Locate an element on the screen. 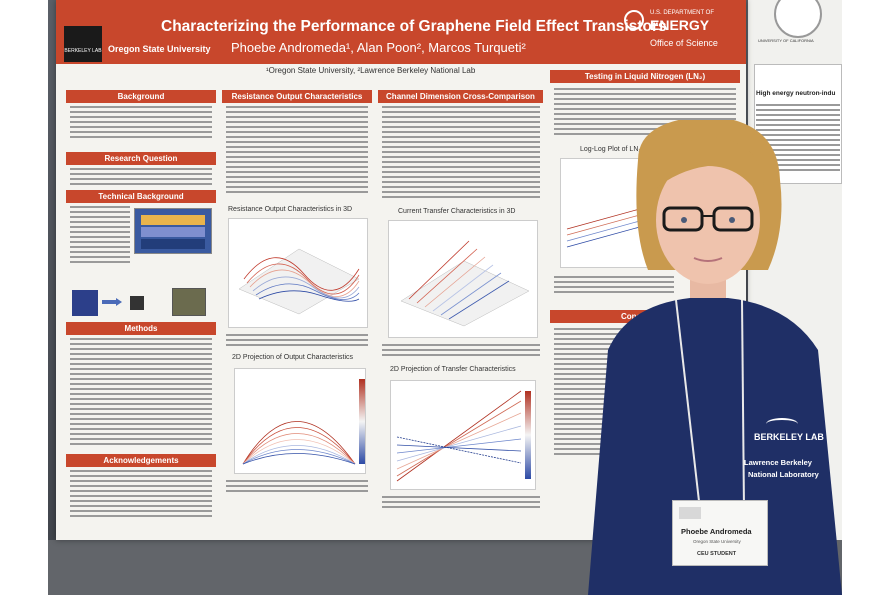  technical-background-text is located at coordinates (100, 236).